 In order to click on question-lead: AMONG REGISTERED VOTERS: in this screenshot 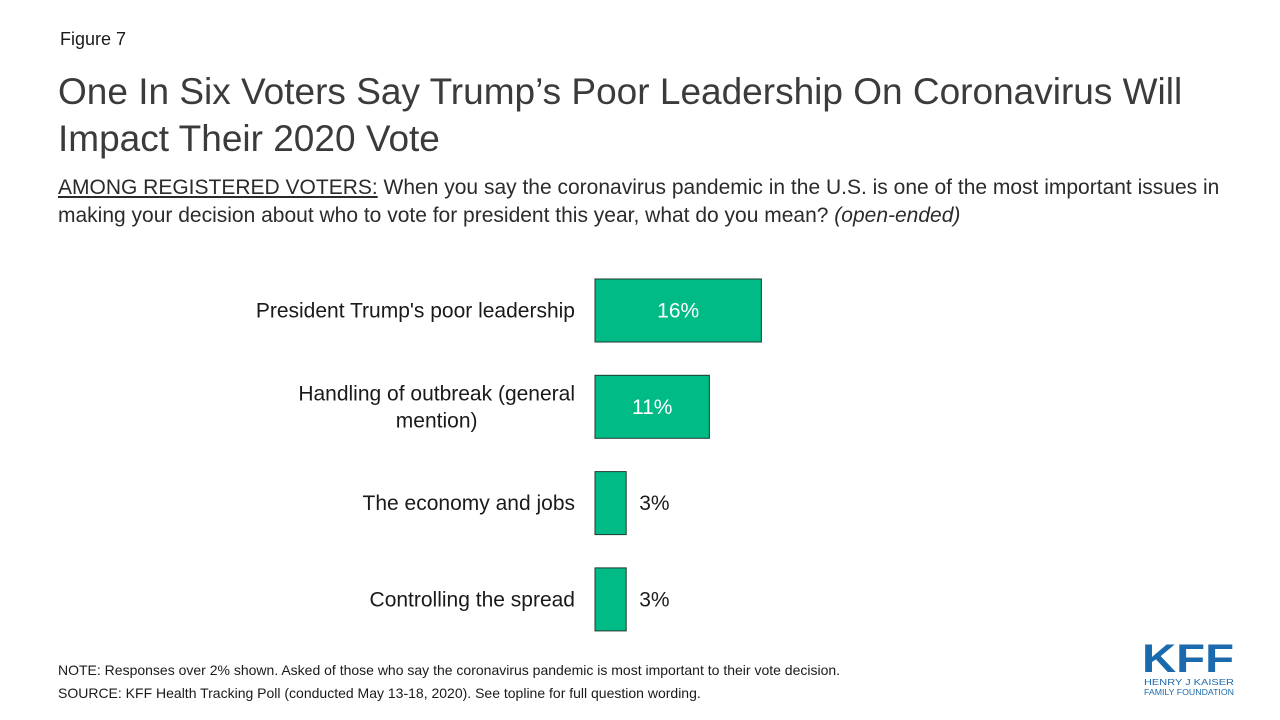, I will do `click(218, 187)`.